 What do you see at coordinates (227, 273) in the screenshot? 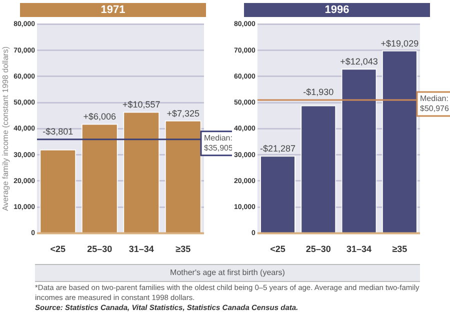
I see `x-axis-title: Mother's age at first birth (years)` at bounding box center [227, 273].